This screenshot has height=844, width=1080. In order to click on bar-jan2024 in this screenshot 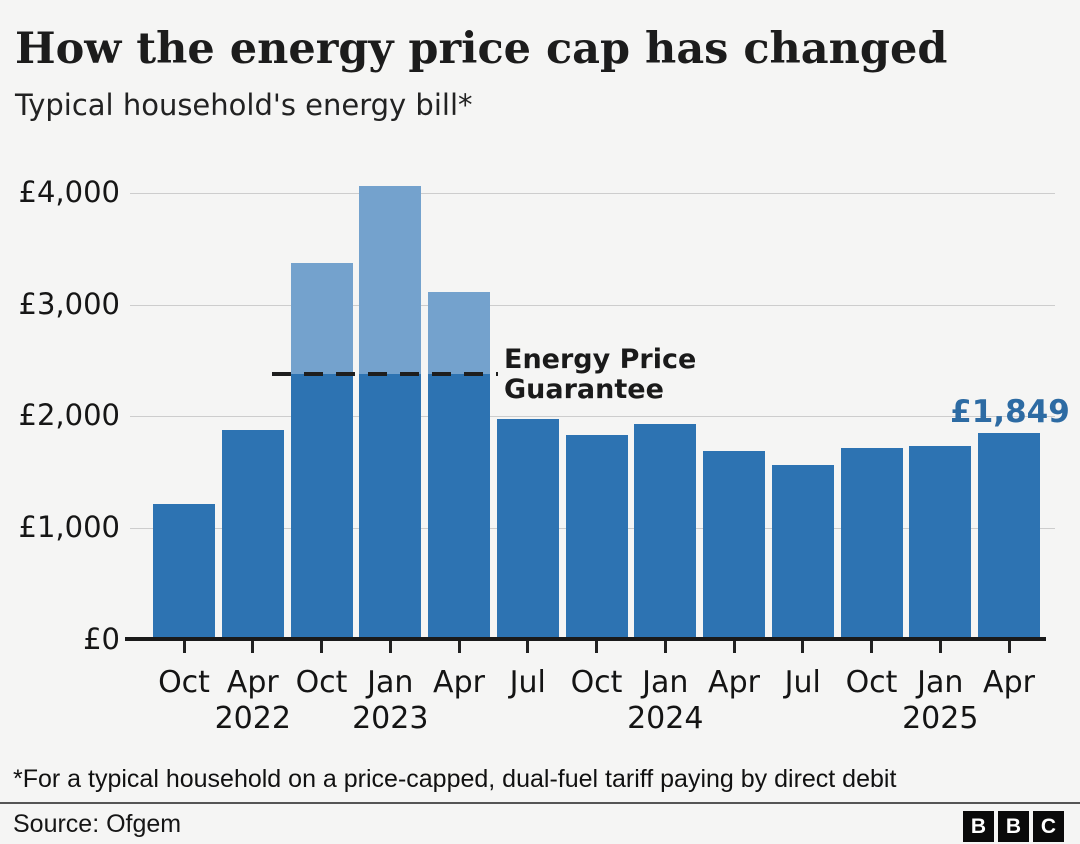, I will do `click(665, 532)`.